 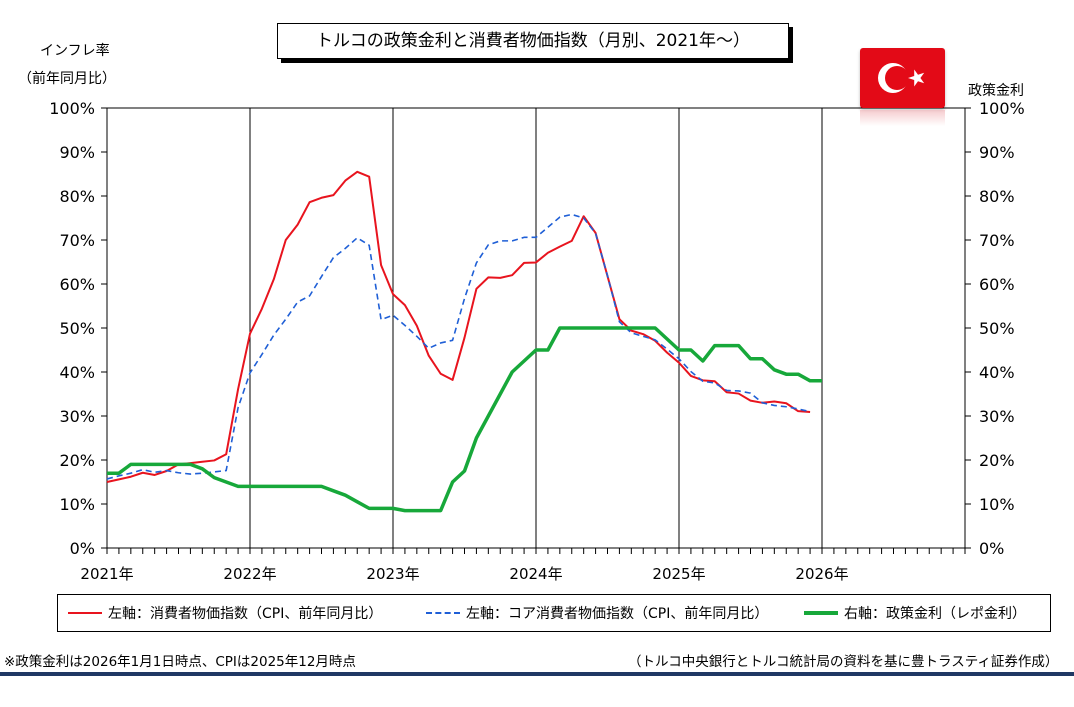 I want to click on y-left-tick-label: 60%, so click(x=77, y=284).